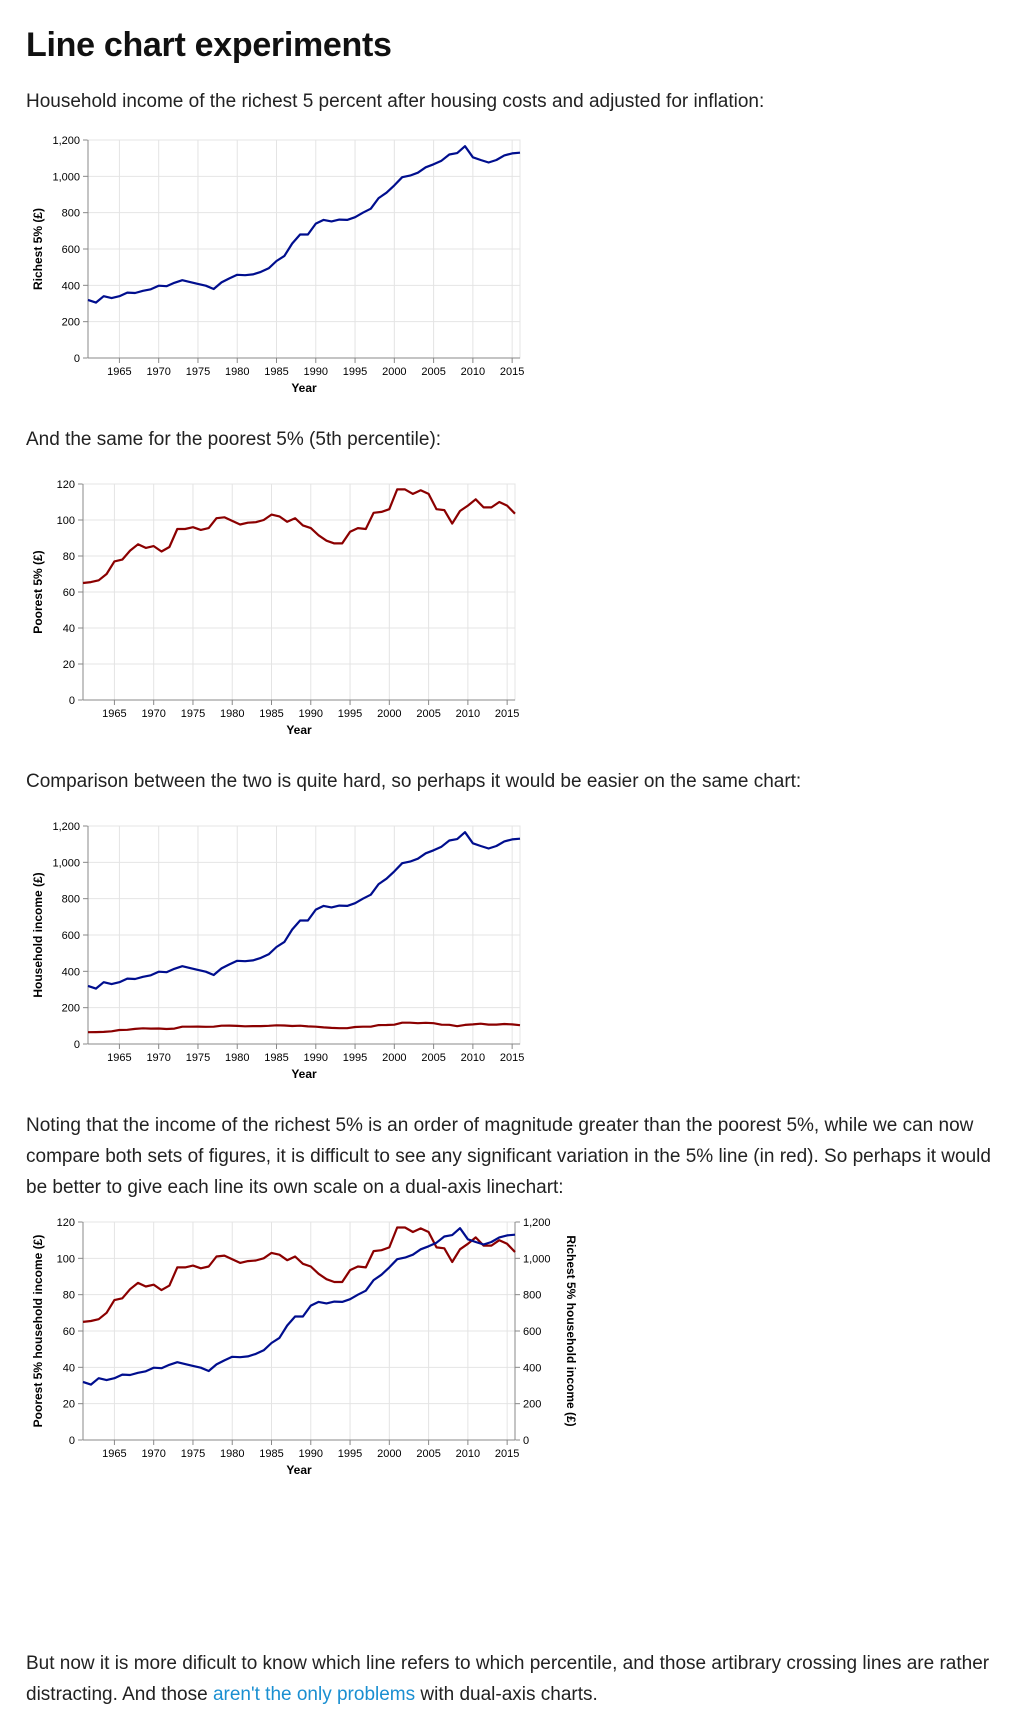  I want to click on y-axis-title: Household income (£), so click(38, 934).